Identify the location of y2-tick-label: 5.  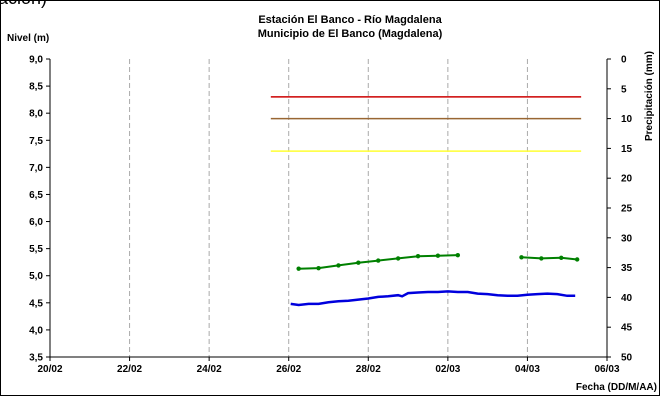
(624, 89).